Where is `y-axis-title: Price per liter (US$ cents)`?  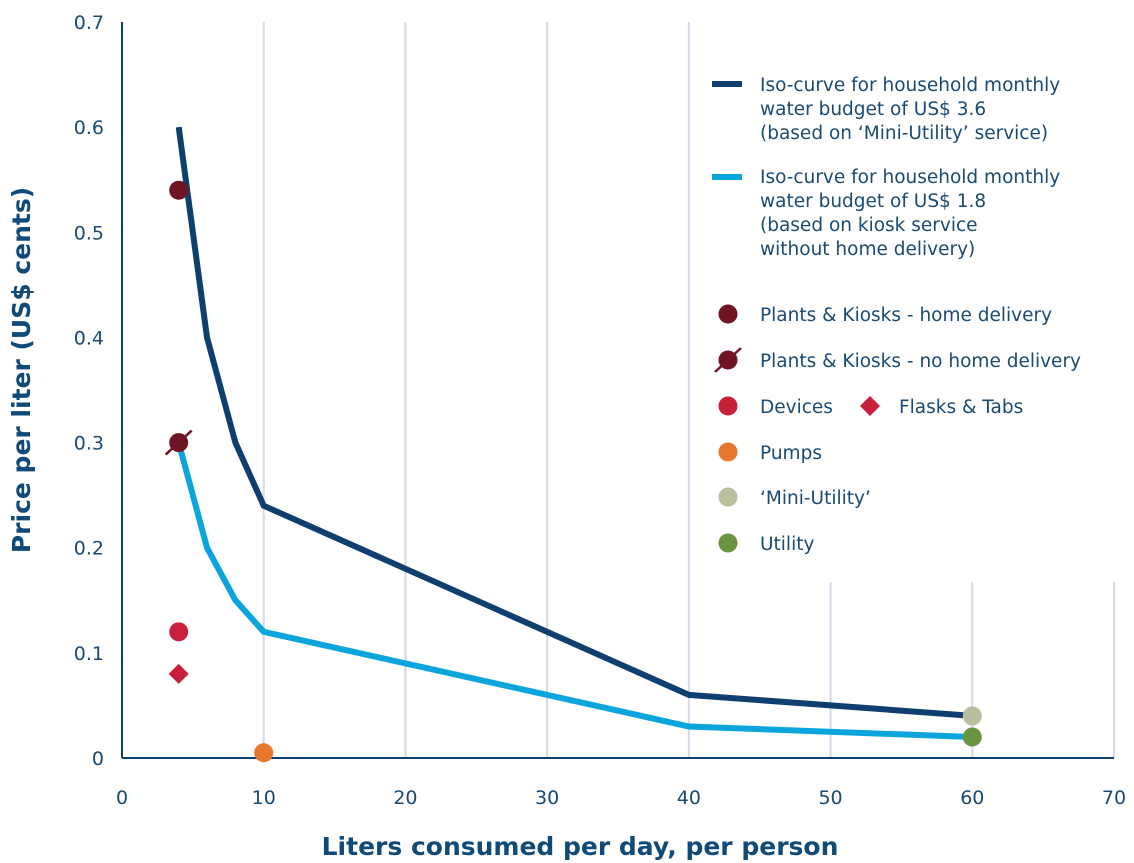 y-axis-title: Price per liter (US$ cents) is located at coordinates (21, 370).